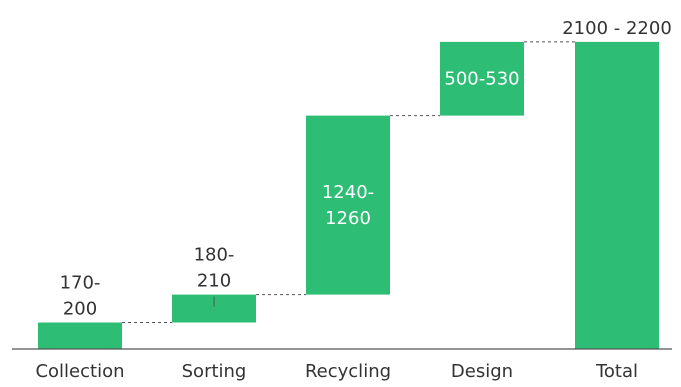 Image resolution: width=681 pixels, height=387 pixels. I want to click on value-label-total: 2100 - 2200, so click(617, 28).